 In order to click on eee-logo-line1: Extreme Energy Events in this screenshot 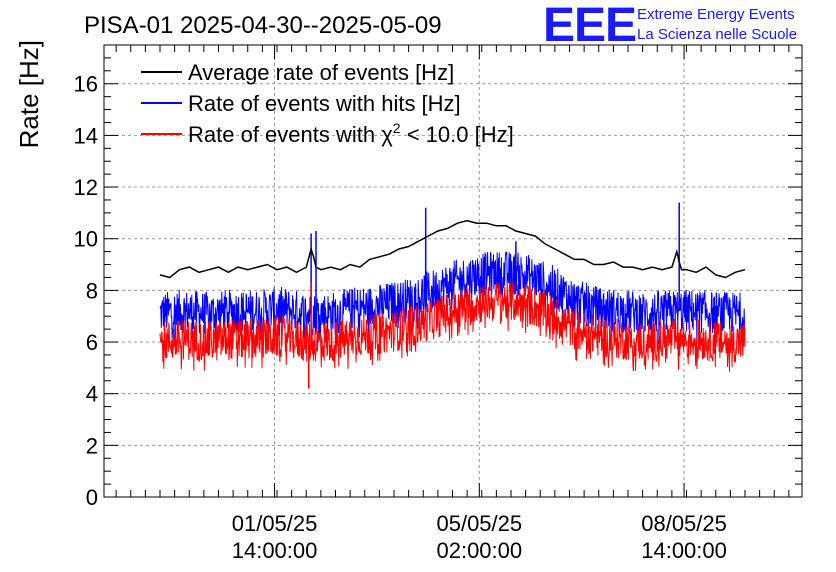, I will do `click(716, 14)`.